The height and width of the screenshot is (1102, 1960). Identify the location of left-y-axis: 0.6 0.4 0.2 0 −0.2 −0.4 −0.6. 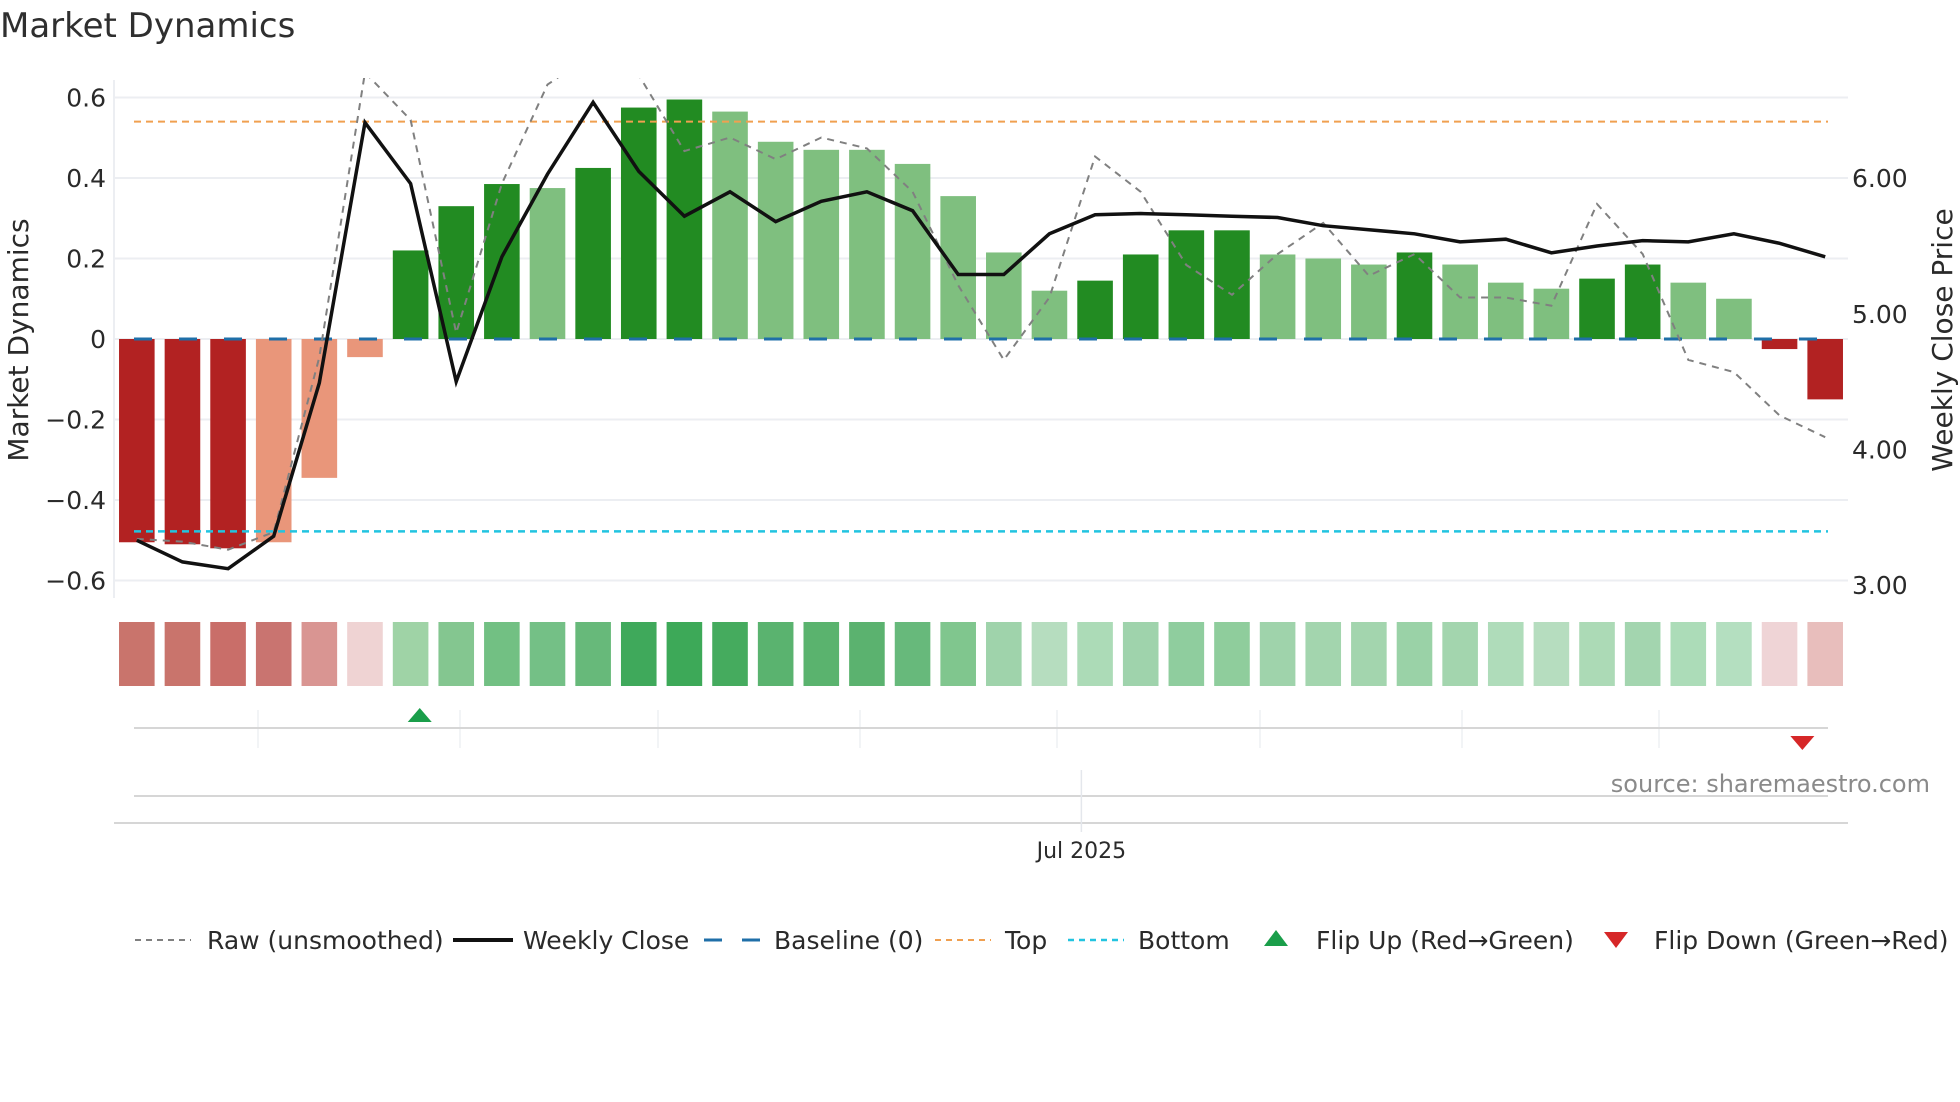
(75, 340).